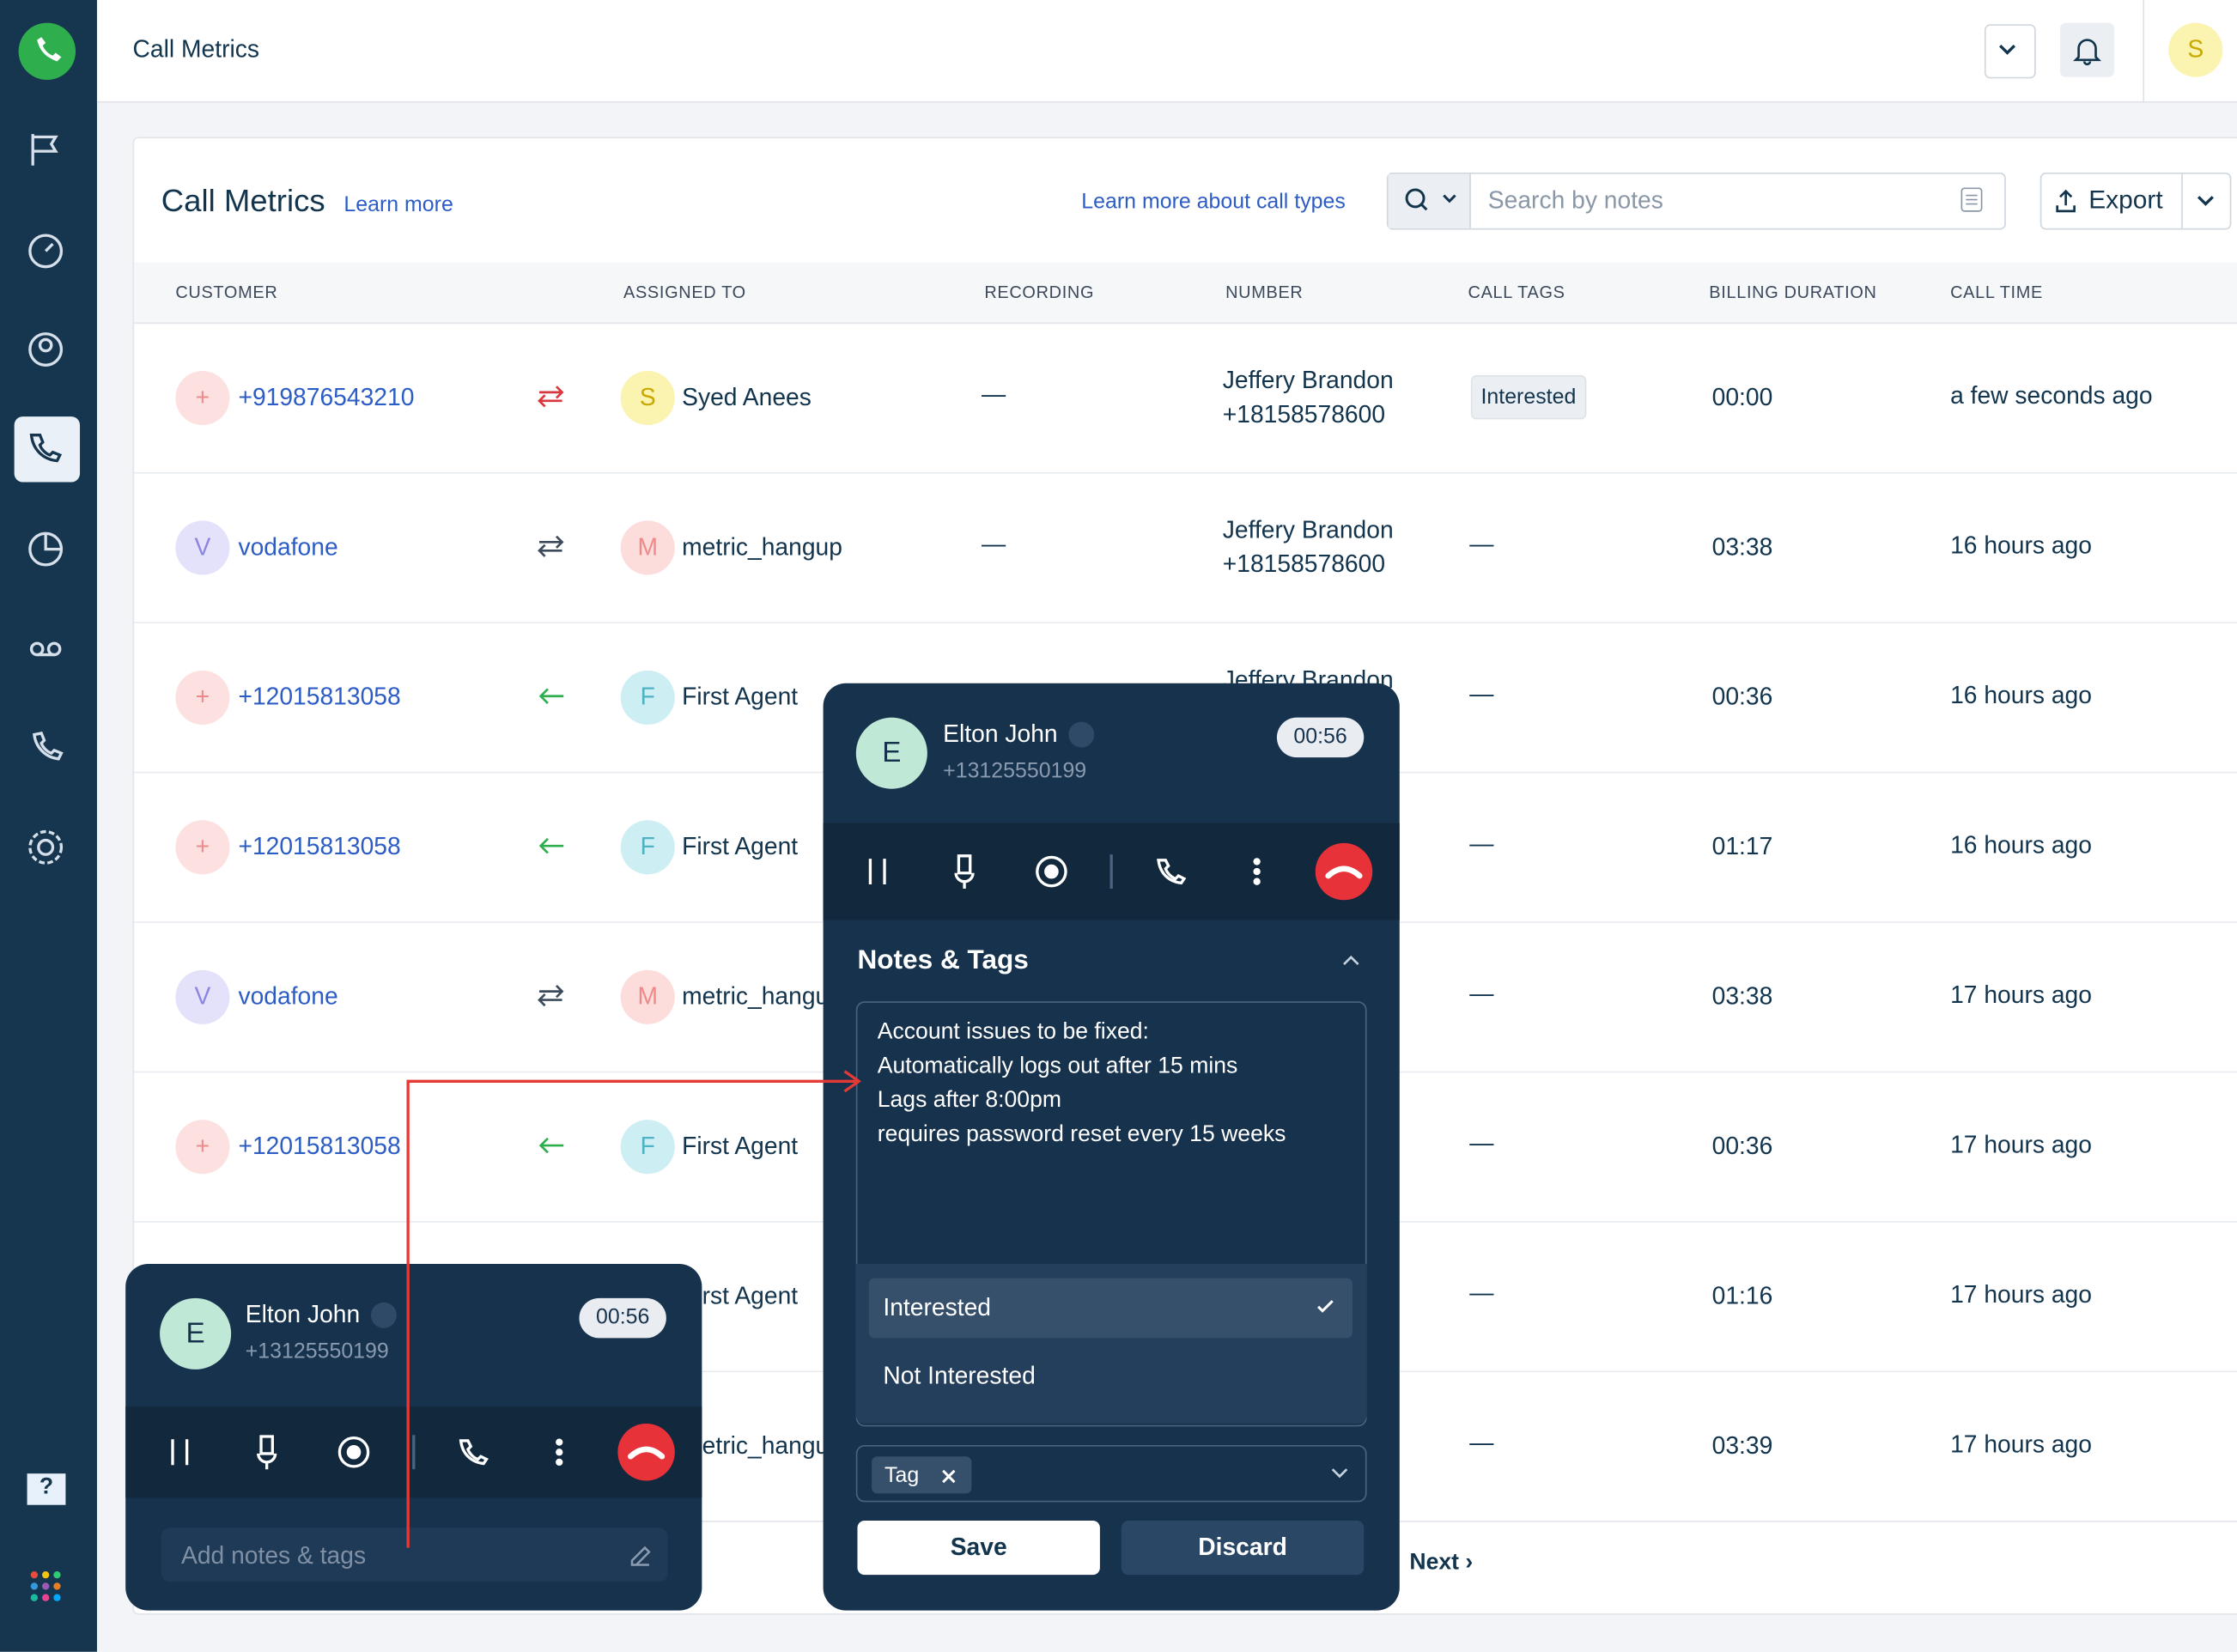  What do you see at coordinates (1742, 547) in the screenshot?
I see `billing-duration: 03:38` at bounding box center [1742, 547].